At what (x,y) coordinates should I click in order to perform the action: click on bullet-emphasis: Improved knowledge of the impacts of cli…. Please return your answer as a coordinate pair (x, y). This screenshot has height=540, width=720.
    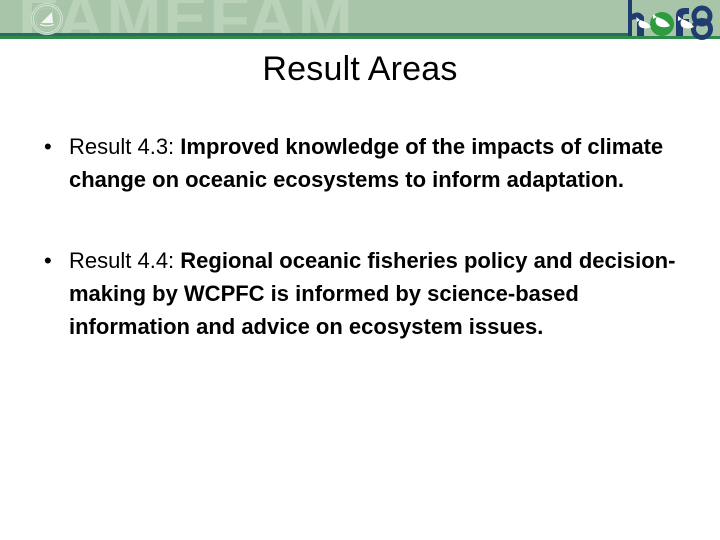
    Looking at the image, I should click on (366, 163).